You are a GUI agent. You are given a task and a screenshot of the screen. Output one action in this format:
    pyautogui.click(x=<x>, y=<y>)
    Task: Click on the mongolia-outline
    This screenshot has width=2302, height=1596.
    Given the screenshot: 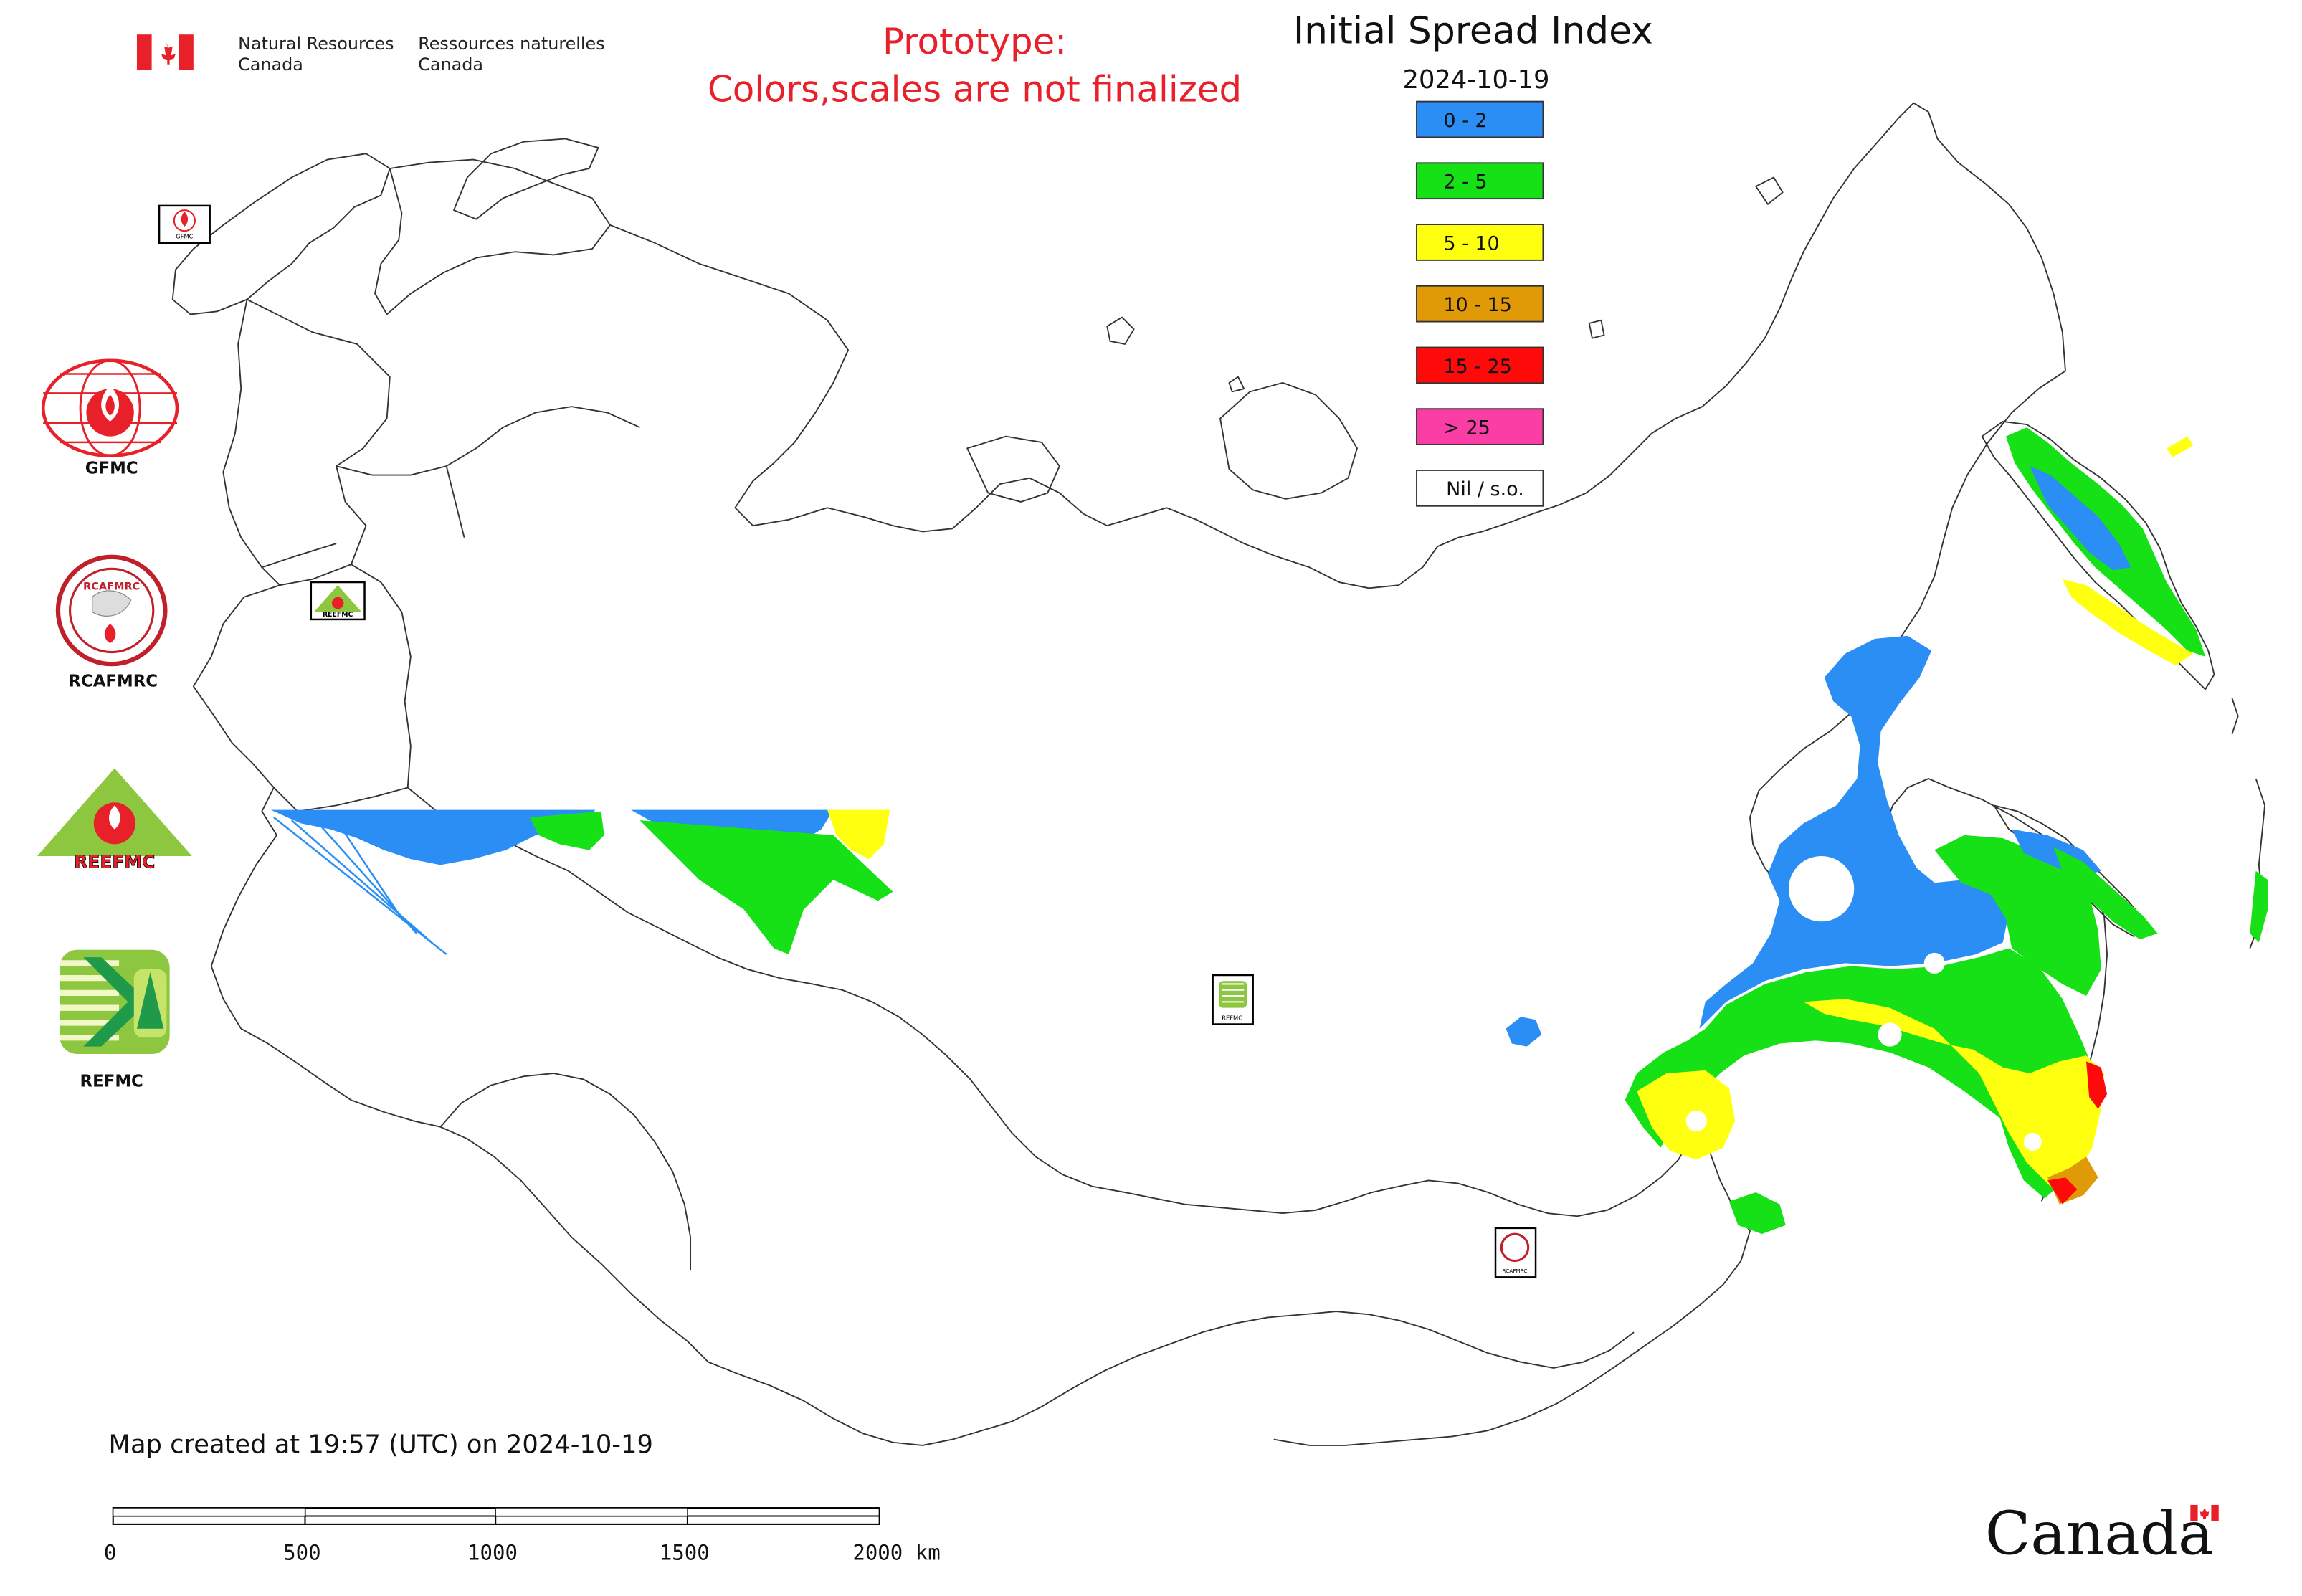 What is the action you would take?
    pyautogui.click(x=1426, y=1167)
    